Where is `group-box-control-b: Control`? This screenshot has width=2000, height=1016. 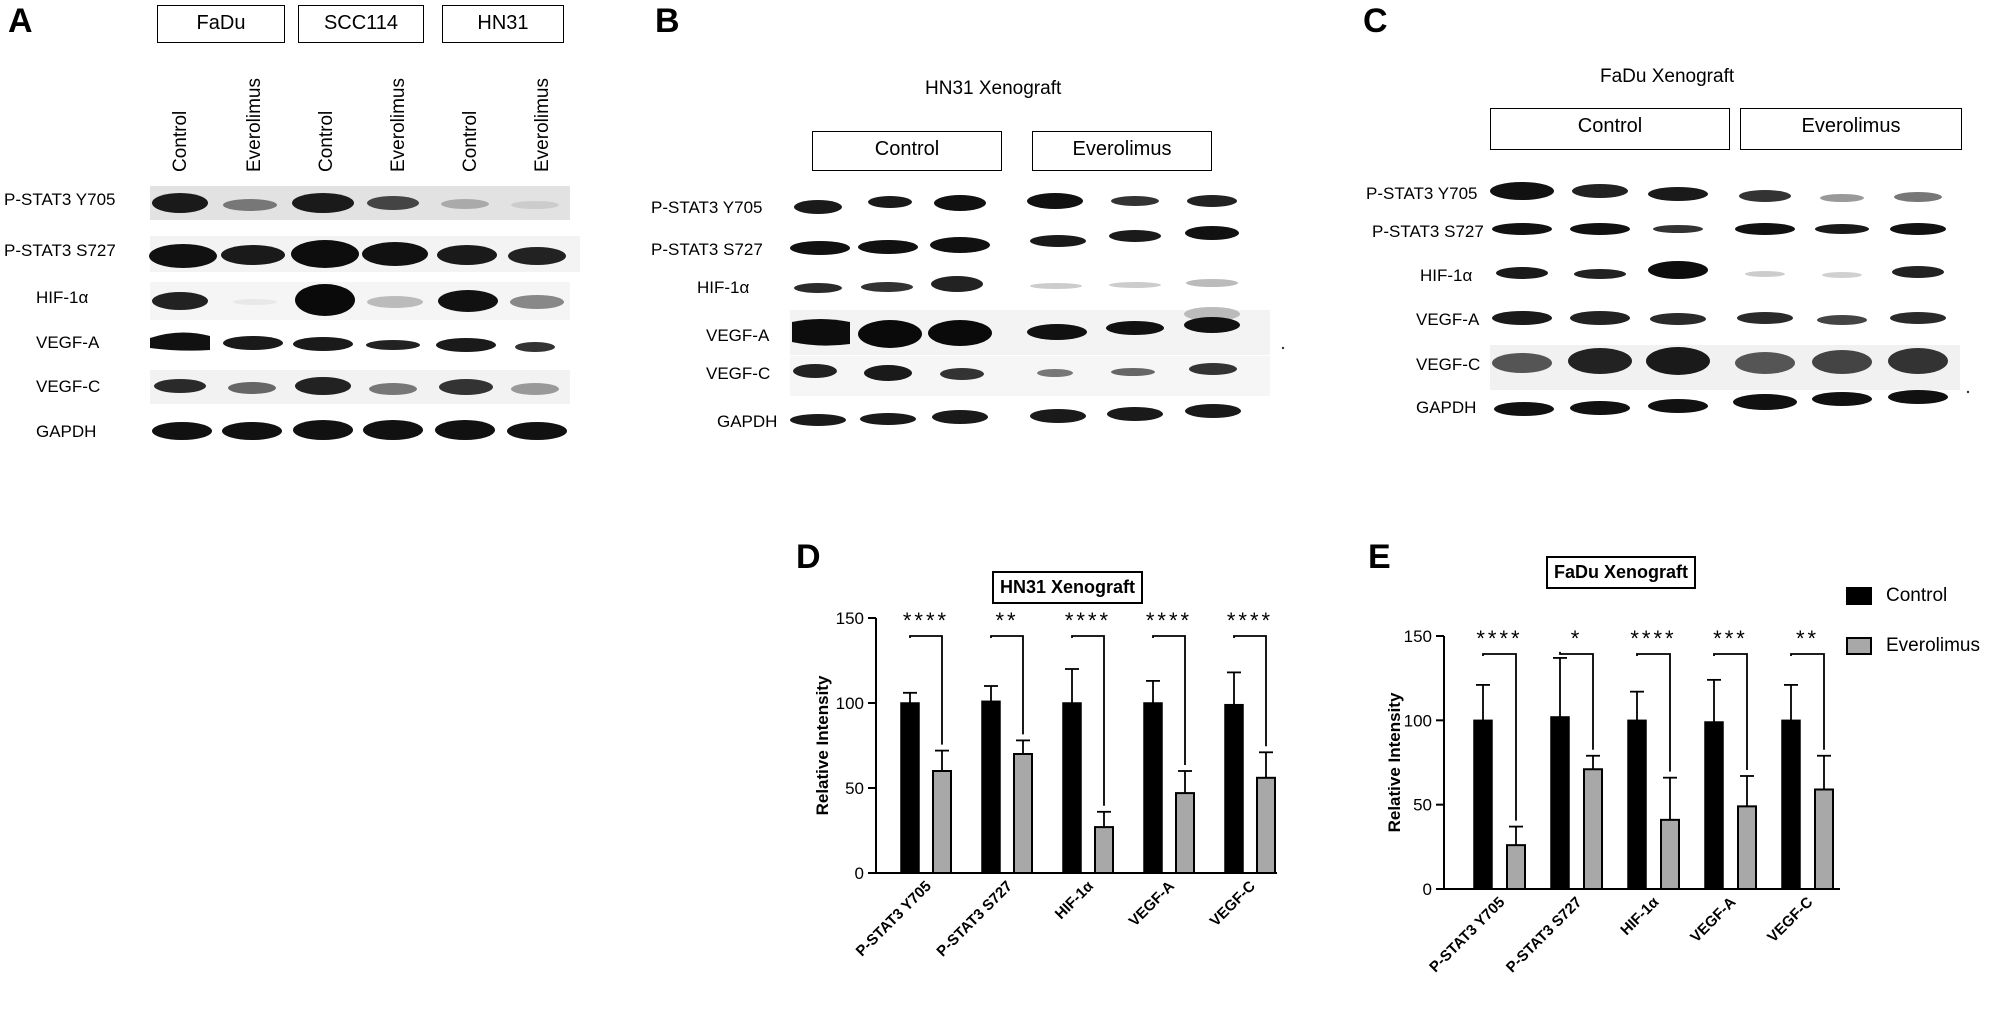 group-box-control-b: Control is located at coordinates (907, 151).